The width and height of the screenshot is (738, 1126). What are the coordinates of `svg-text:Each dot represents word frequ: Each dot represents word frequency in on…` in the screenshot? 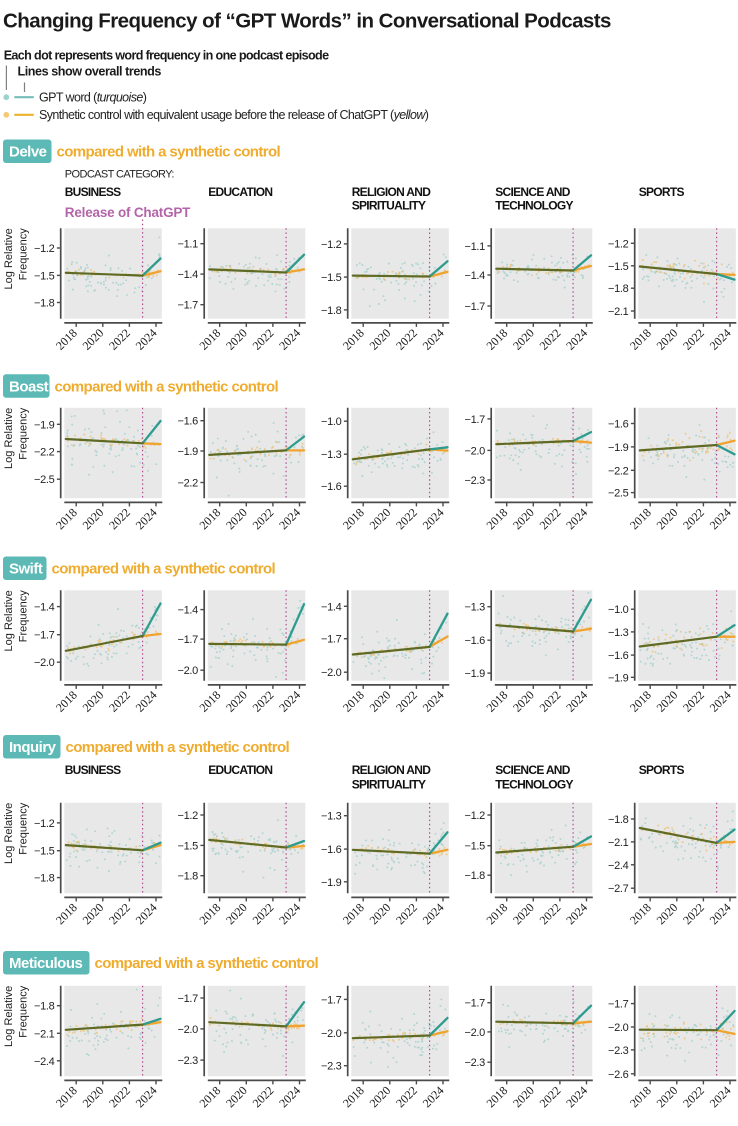 It's located at (166, 56).